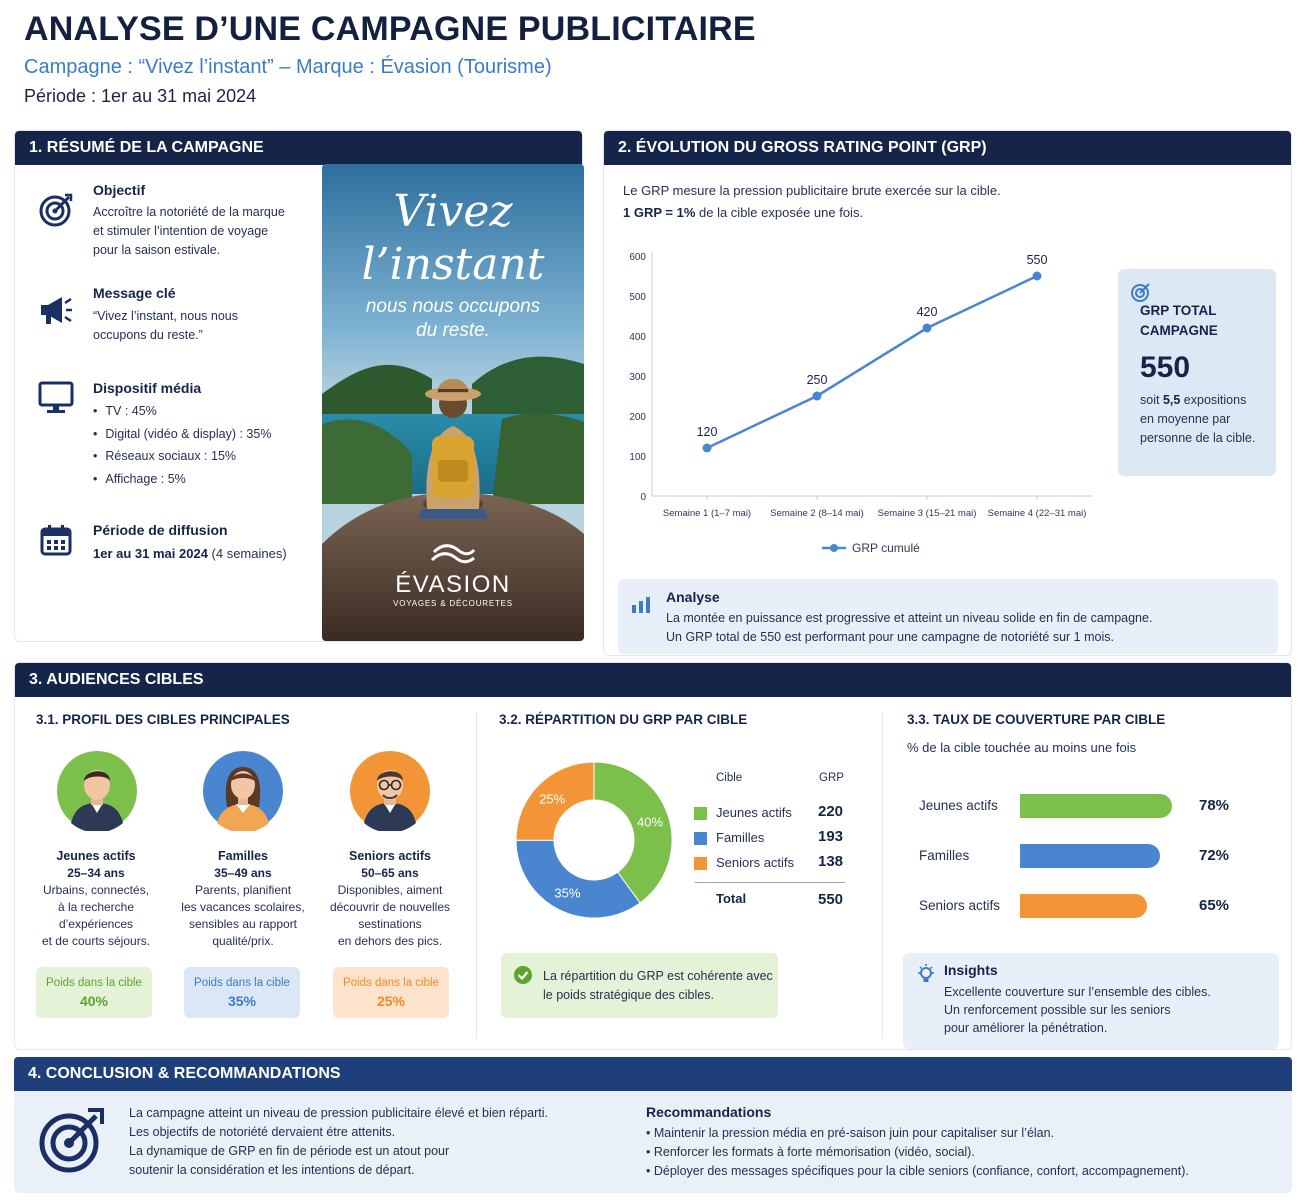 This screenshot has width=1306, height=1204. I want to click on objective-line: Accroître la notoriété de la marque, so click(189, 212).